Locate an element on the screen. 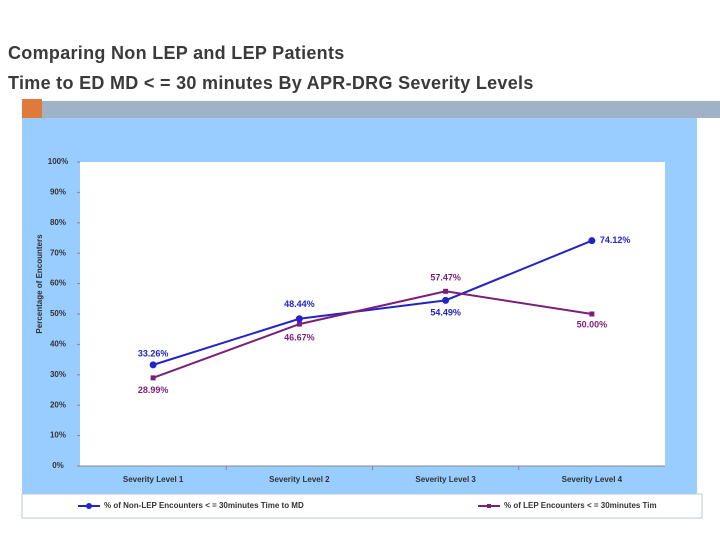 The width and height of the screenshot is (720, 545). y-tick-label: 0% is located at coordinates (58, 465).